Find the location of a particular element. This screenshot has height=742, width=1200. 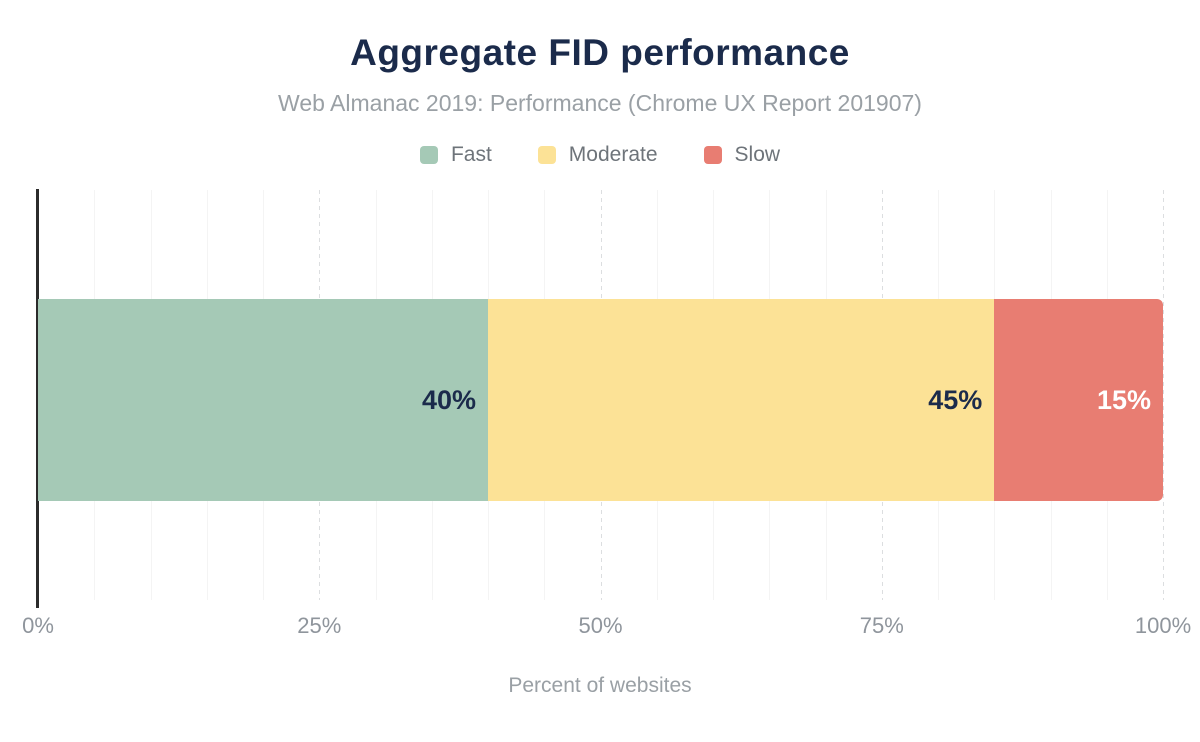

x-axis-tick-labels: 0% 25% 50% 75% 100% is located at coordinates (606, 629).